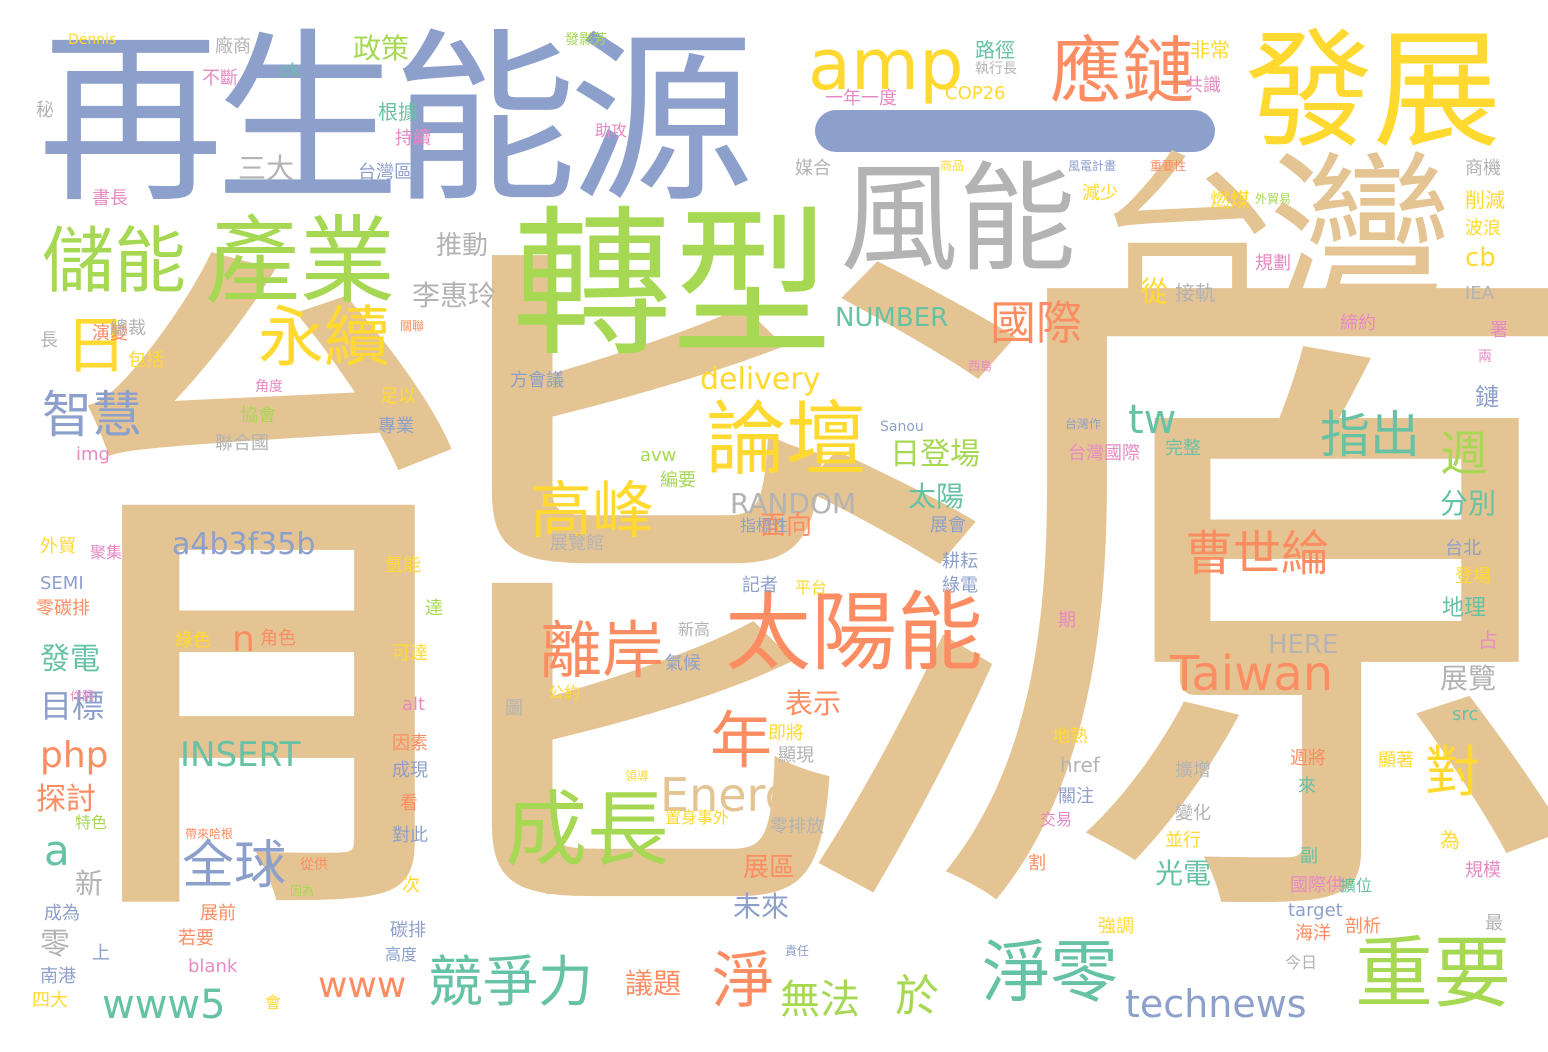  Describe the element at coordinates (1183, 873) in the screenshot. I see `word: 光電` at that location.